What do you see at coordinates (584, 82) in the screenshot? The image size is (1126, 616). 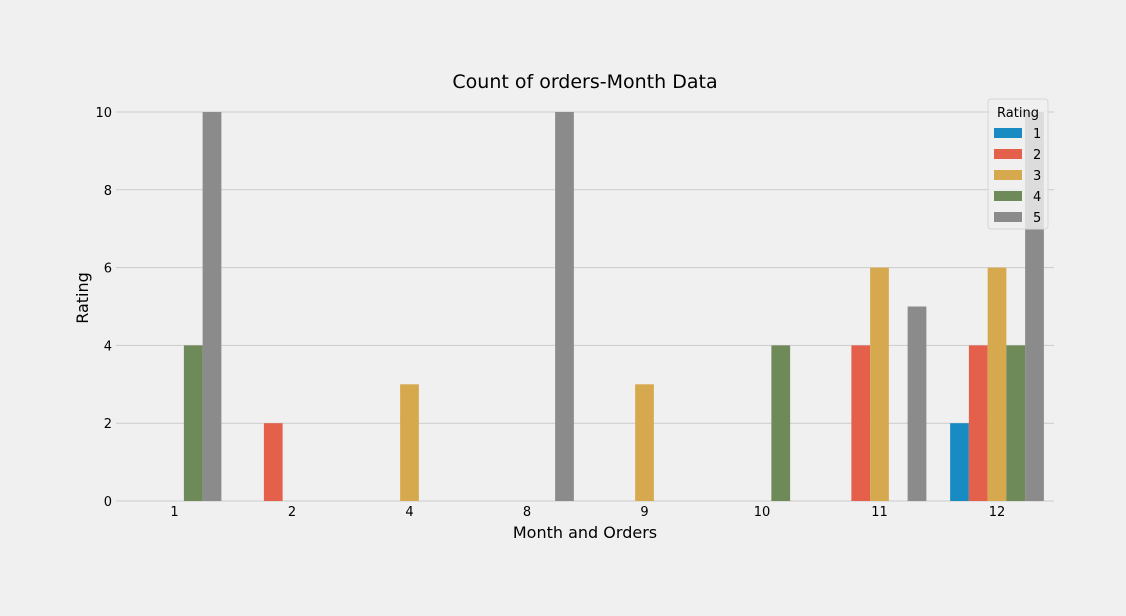 I see `chart-title: Count of orders-Month Data` at bounding box center [584, 82].